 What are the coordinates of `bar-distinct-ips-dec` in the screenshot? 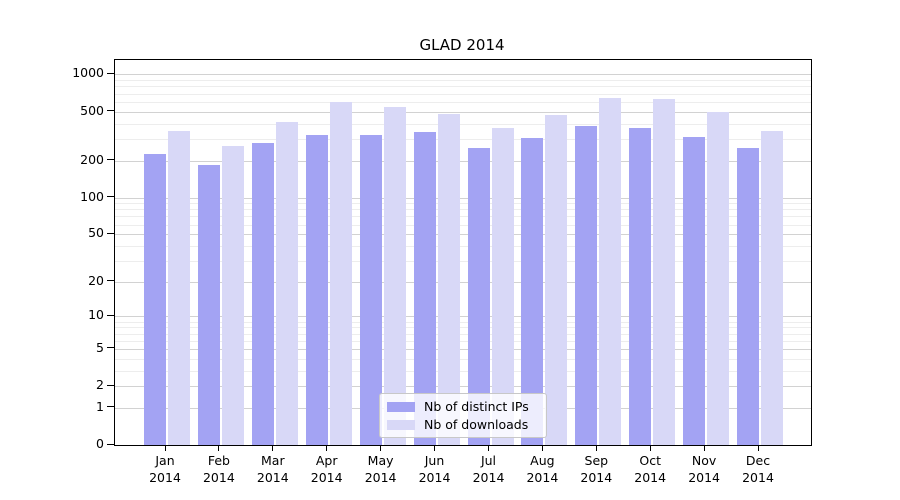 It's located at (748, 296).